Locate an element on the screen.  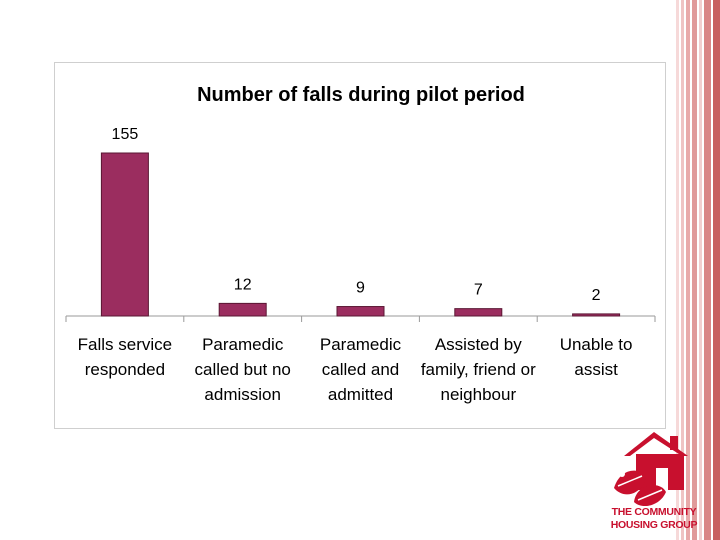
category-label-4: Assisted by family, friend or neighbour is located at coordinates (478, 369).